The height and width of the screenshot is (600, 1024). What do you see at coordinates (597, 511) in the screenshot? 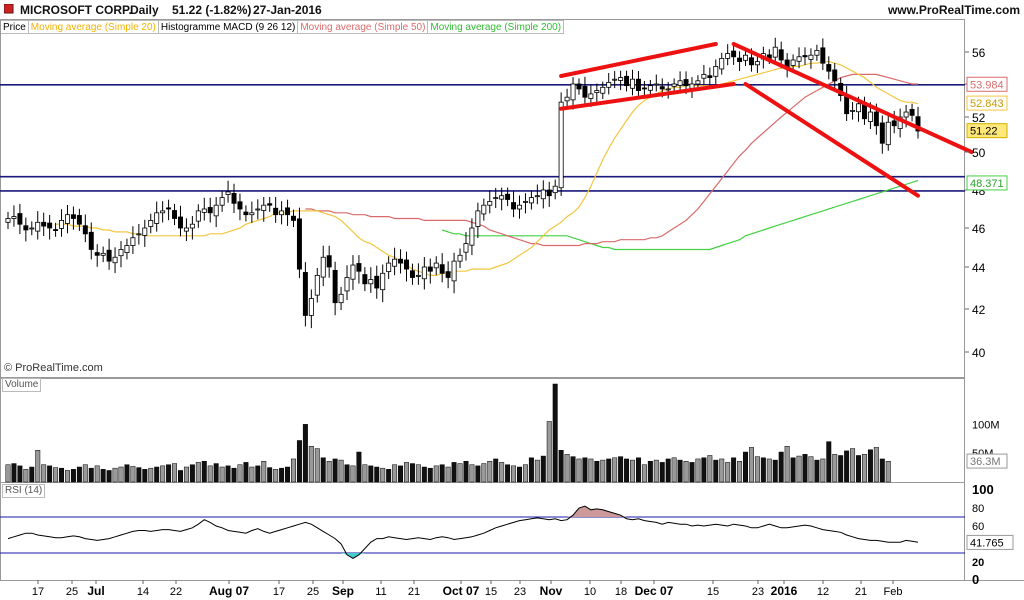
I see `rsi-overbought-fill` at bounding box center [597, 511].